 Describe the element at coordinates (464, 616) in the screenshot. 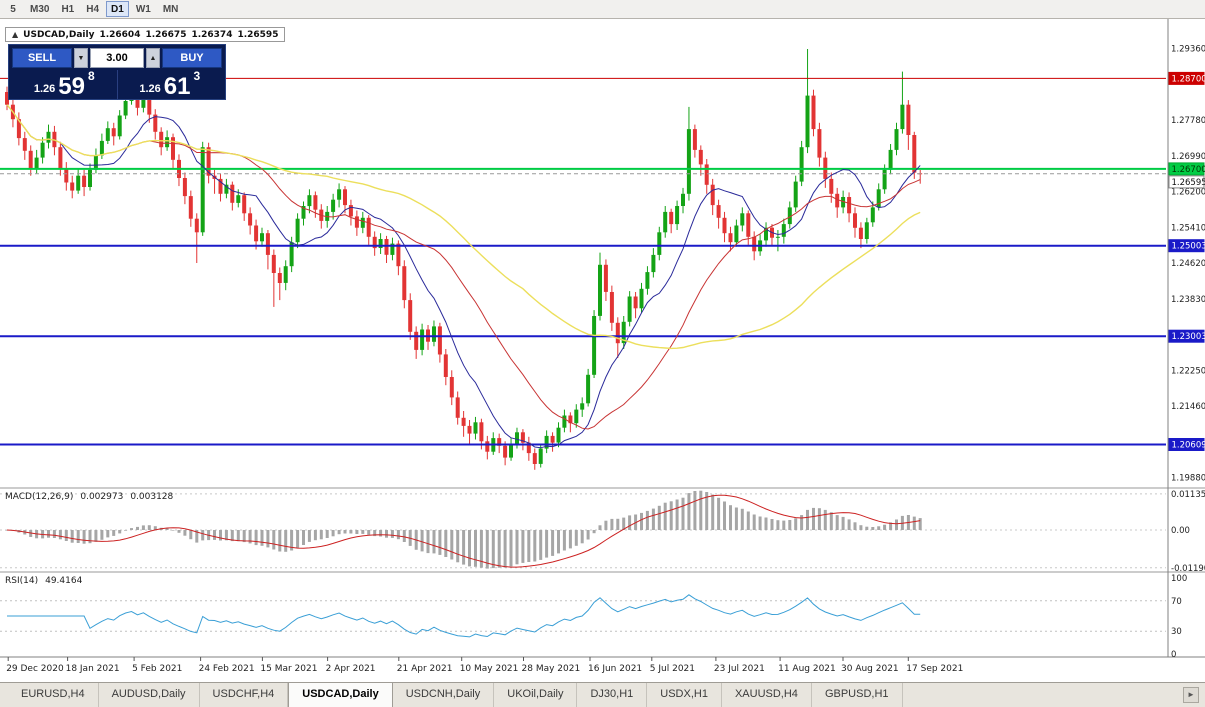

I see `rsi-line` at that location.